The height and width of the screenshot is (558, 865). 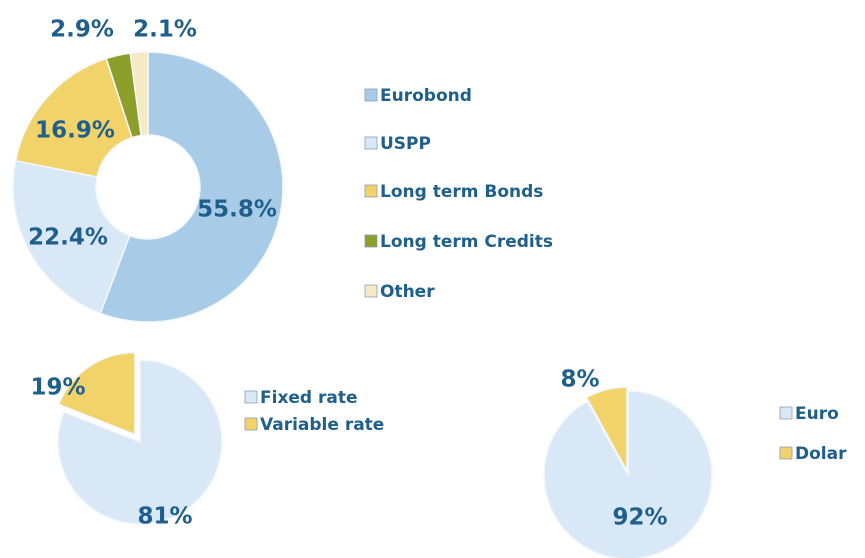 What do you see at coordinates (309, 398) in the screenshot?
I see `legend-label: Fixed rate` at bounding box center [309, 398].